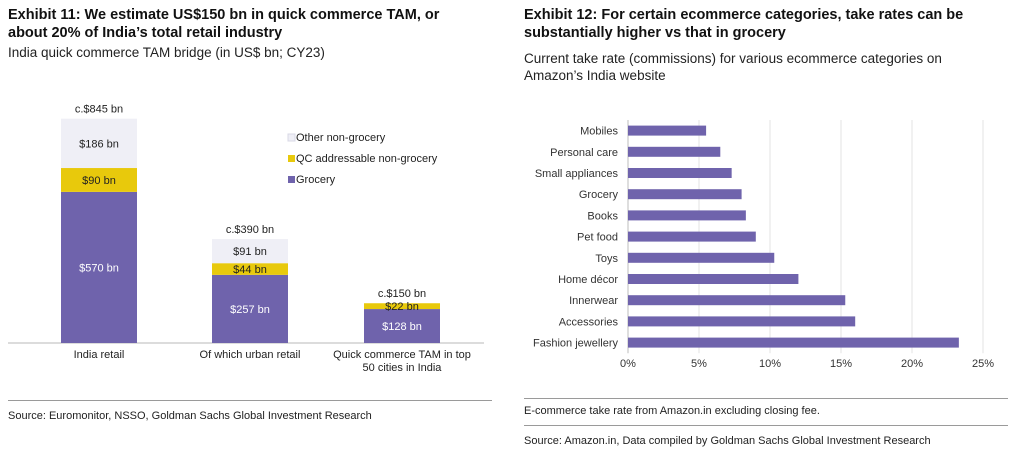 The image size is (1024, 459). What do you see at coordinates (655, 33) in the screenshot?
I see `exhibit-12-title-line2: substantially higher vs that in grocery` at bounding box center [655, 33].